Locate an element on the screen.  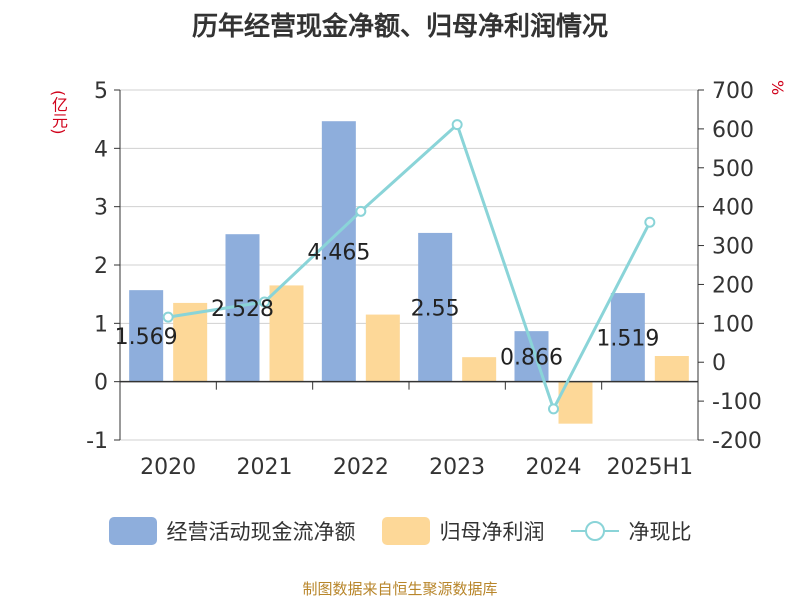
legend: 经营活动现金流净额 归母净利润 净现比 is located at coordinates (400, 531).